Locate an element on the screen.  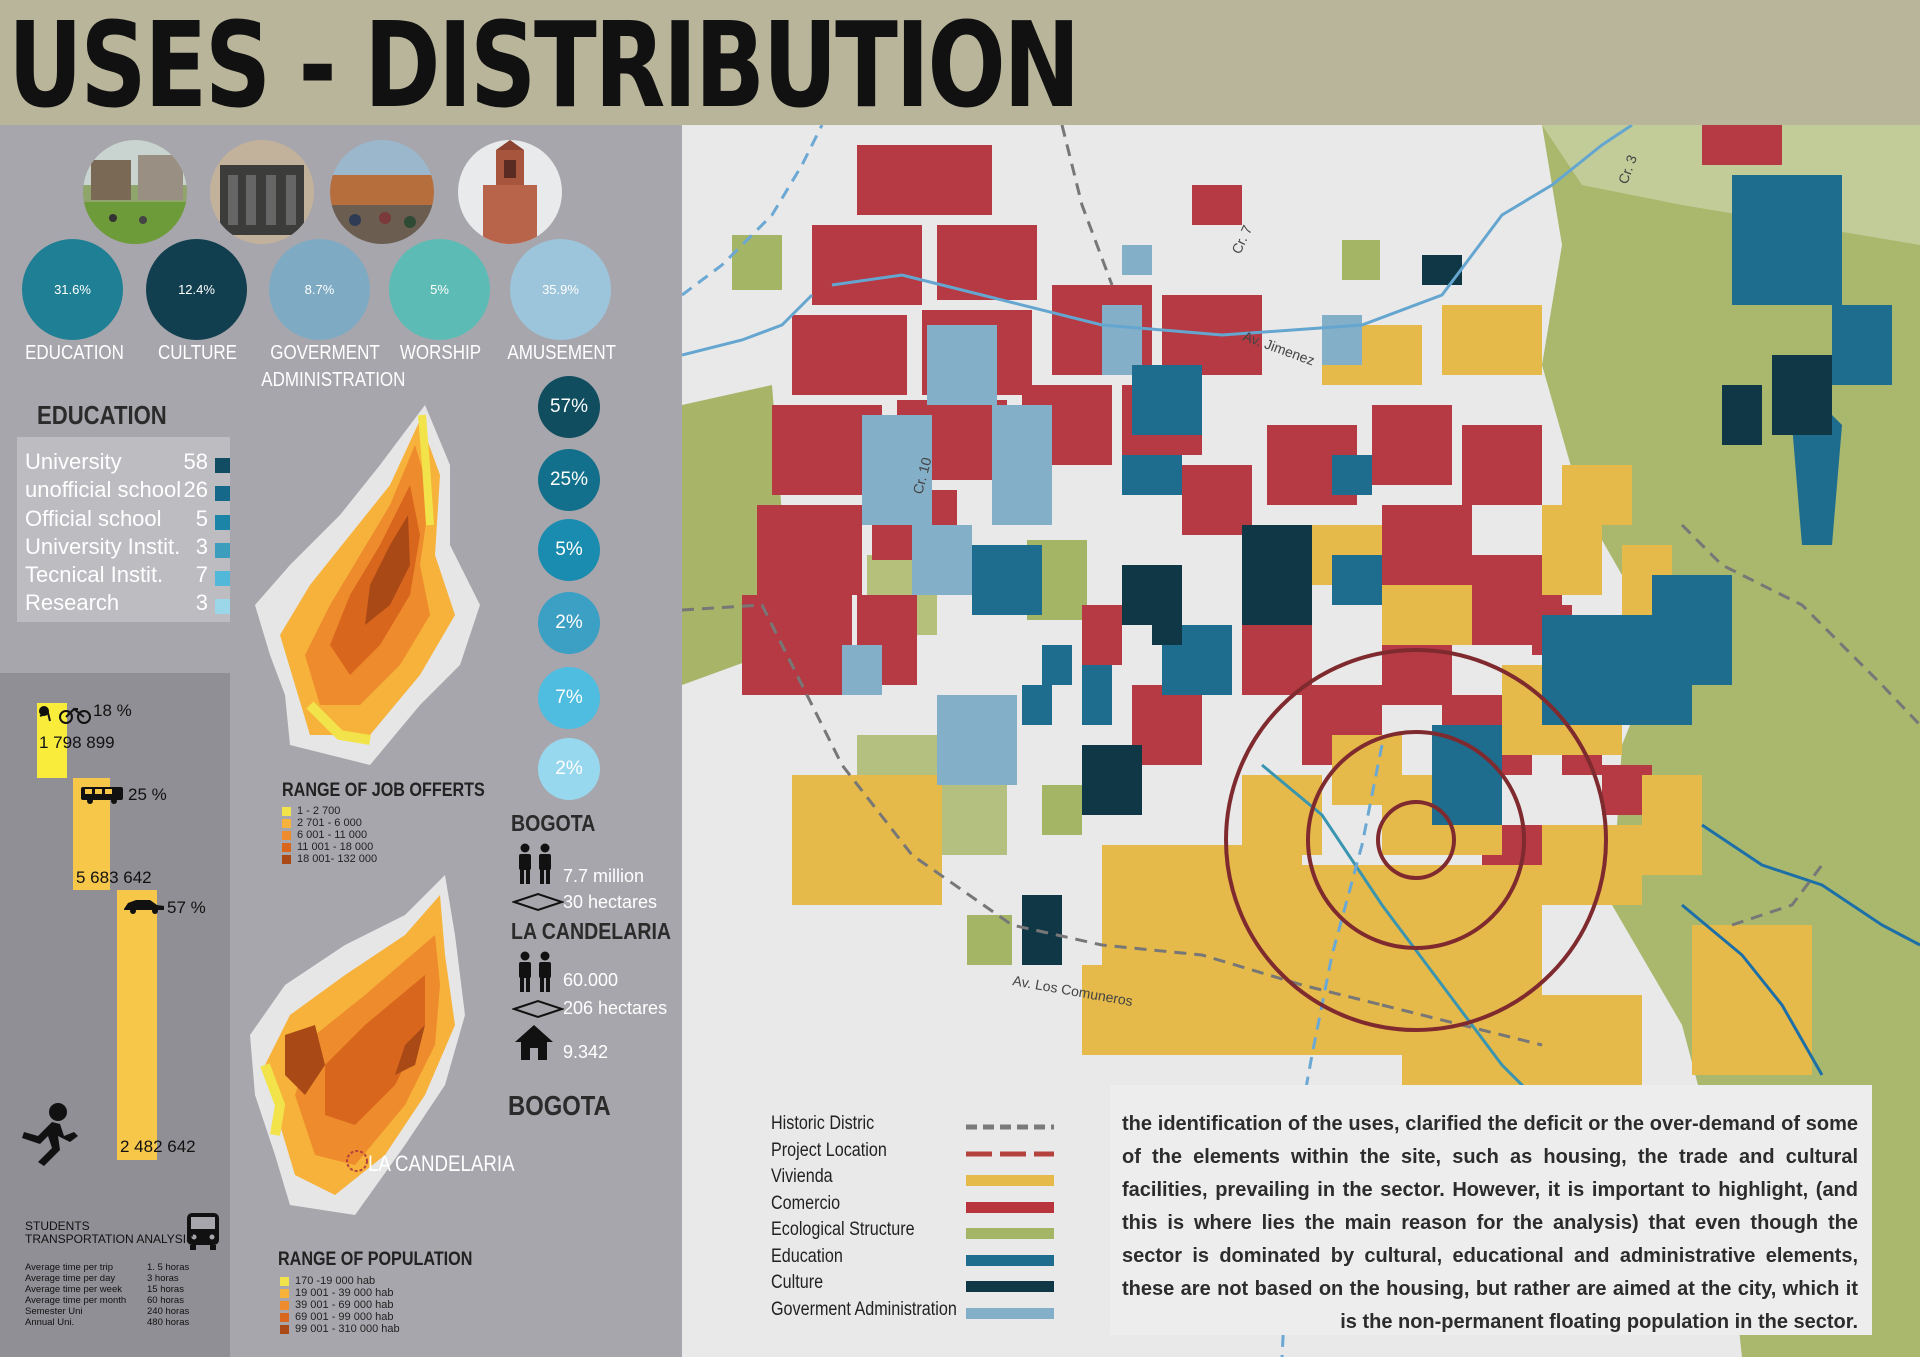
bogota-bottom-heading: BOGOTA is located at coordinates (559, 1105).